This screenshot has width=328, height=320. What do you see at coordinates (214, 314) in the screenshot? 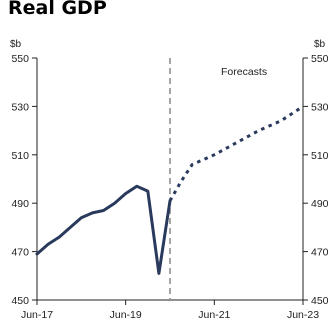
I see `x-tick-label: Jun-21` at bounding box center [214, 314].